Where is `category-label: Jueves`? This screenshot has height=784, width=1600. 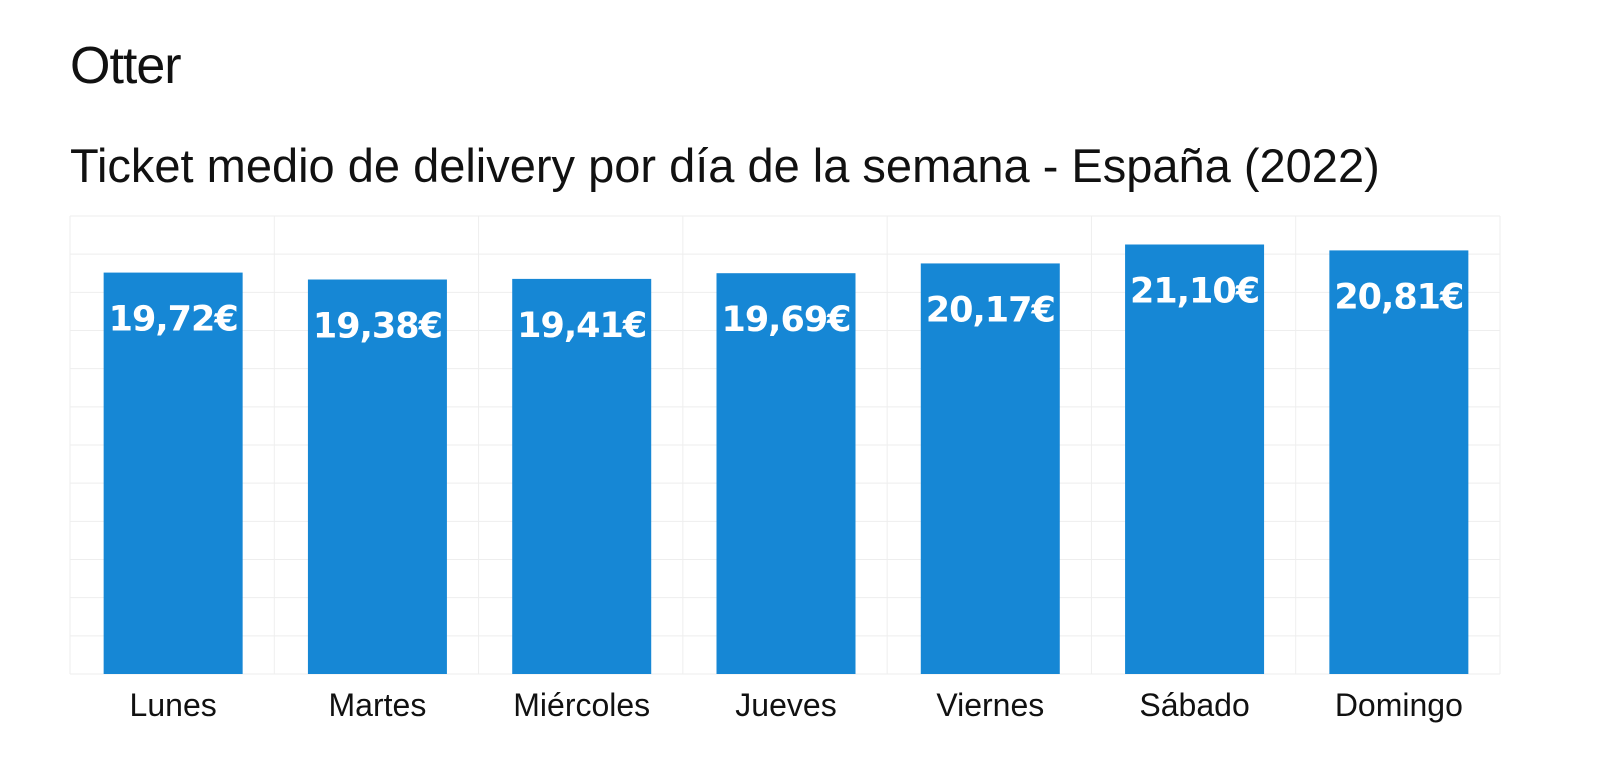 category-label: Jueves is located at coordinates (785, 705).